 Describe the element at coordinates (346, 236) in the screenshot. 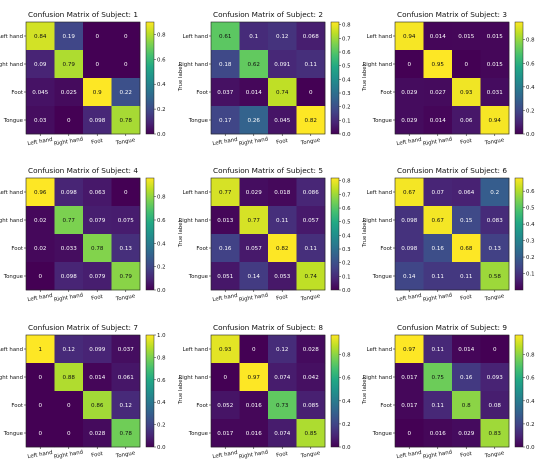

I see `colorbar-tick-label: 0.4` at that location.